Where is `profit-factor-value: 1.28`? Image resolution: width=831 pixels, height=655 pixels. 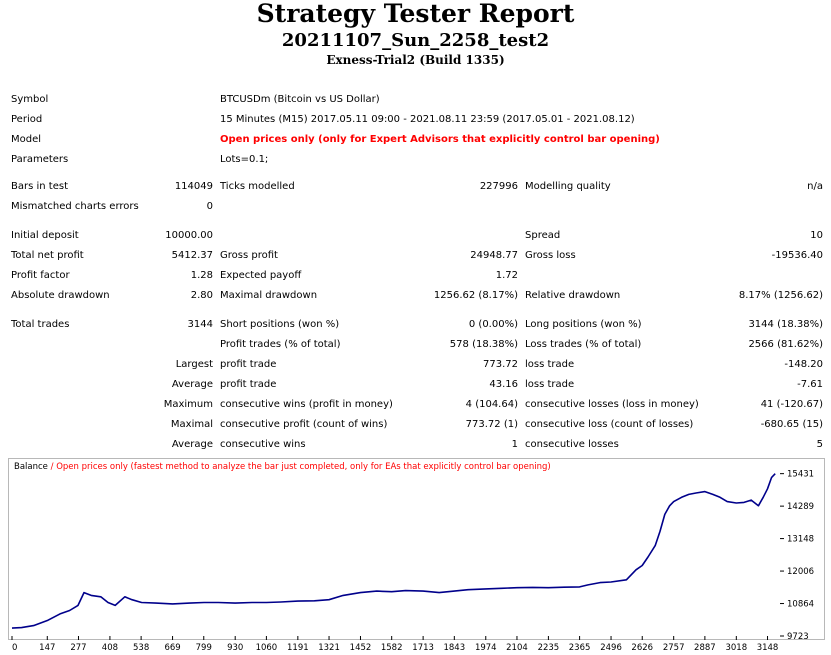
profit-factor-value: 1.28 is located at coordinates (201, 275).